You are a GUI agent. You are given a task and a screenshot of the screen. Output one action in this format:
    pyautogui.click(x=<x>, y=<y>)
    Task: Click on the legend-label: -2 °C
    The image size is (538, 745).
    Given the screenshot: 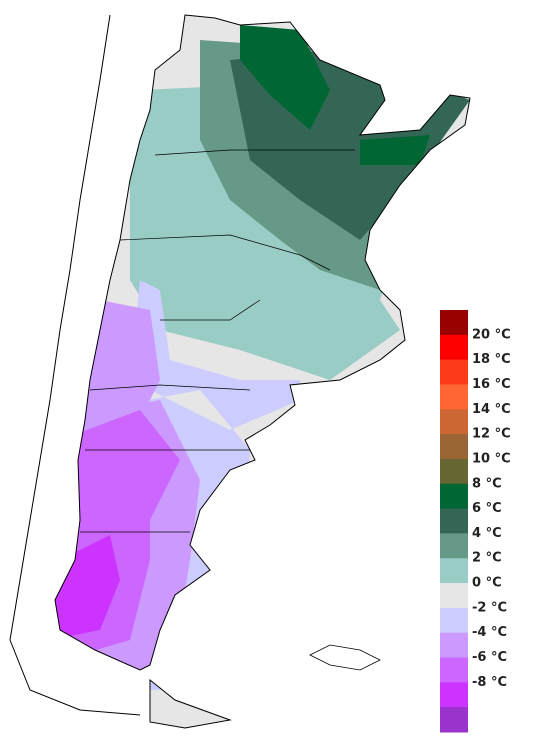 What is the action you would take?
    pyautogui.click(x=489, y=607)
    